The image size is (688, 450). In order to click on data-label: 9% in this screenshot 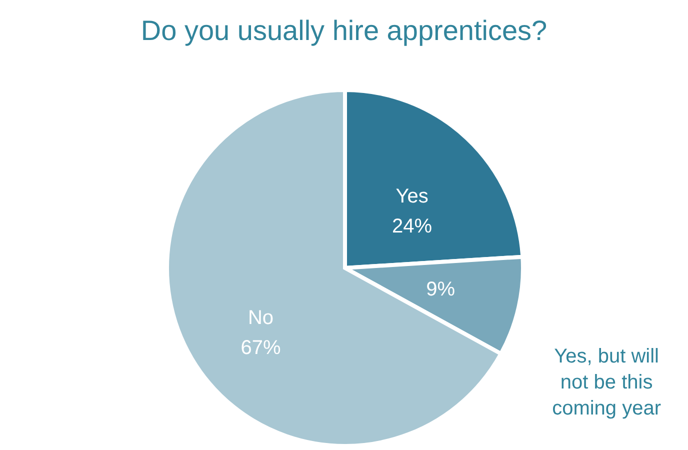, I will do `click(441, 289)`.